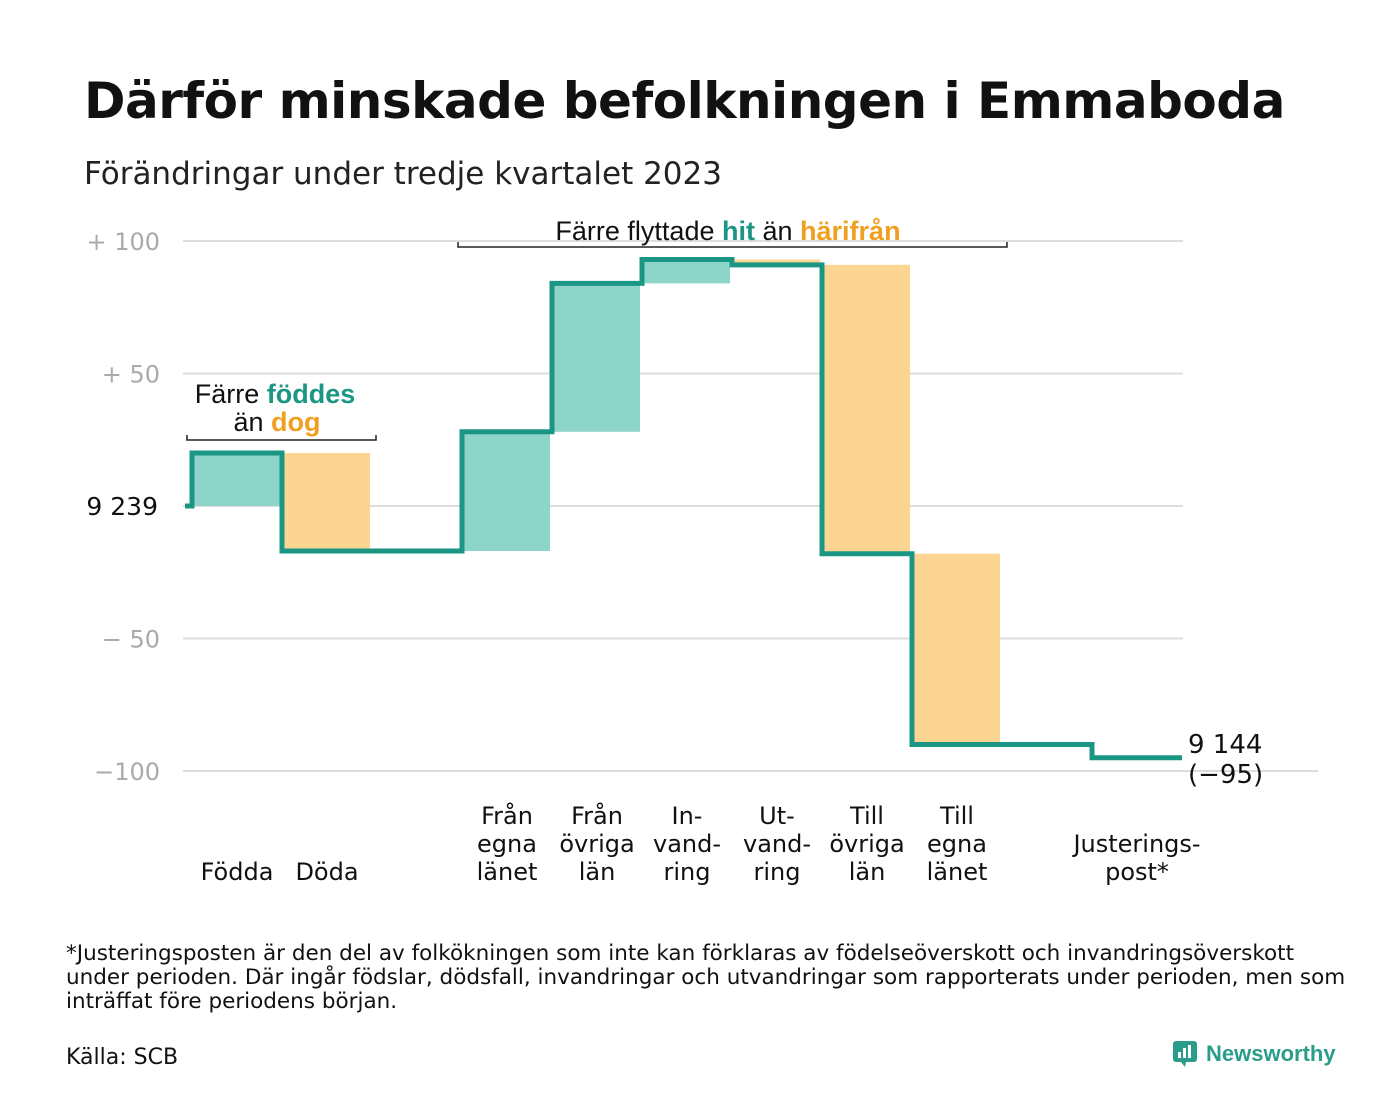  Describe the element at coordinates (777, 231) in the screenshot. I see `migration-text-mid: än` at that location.